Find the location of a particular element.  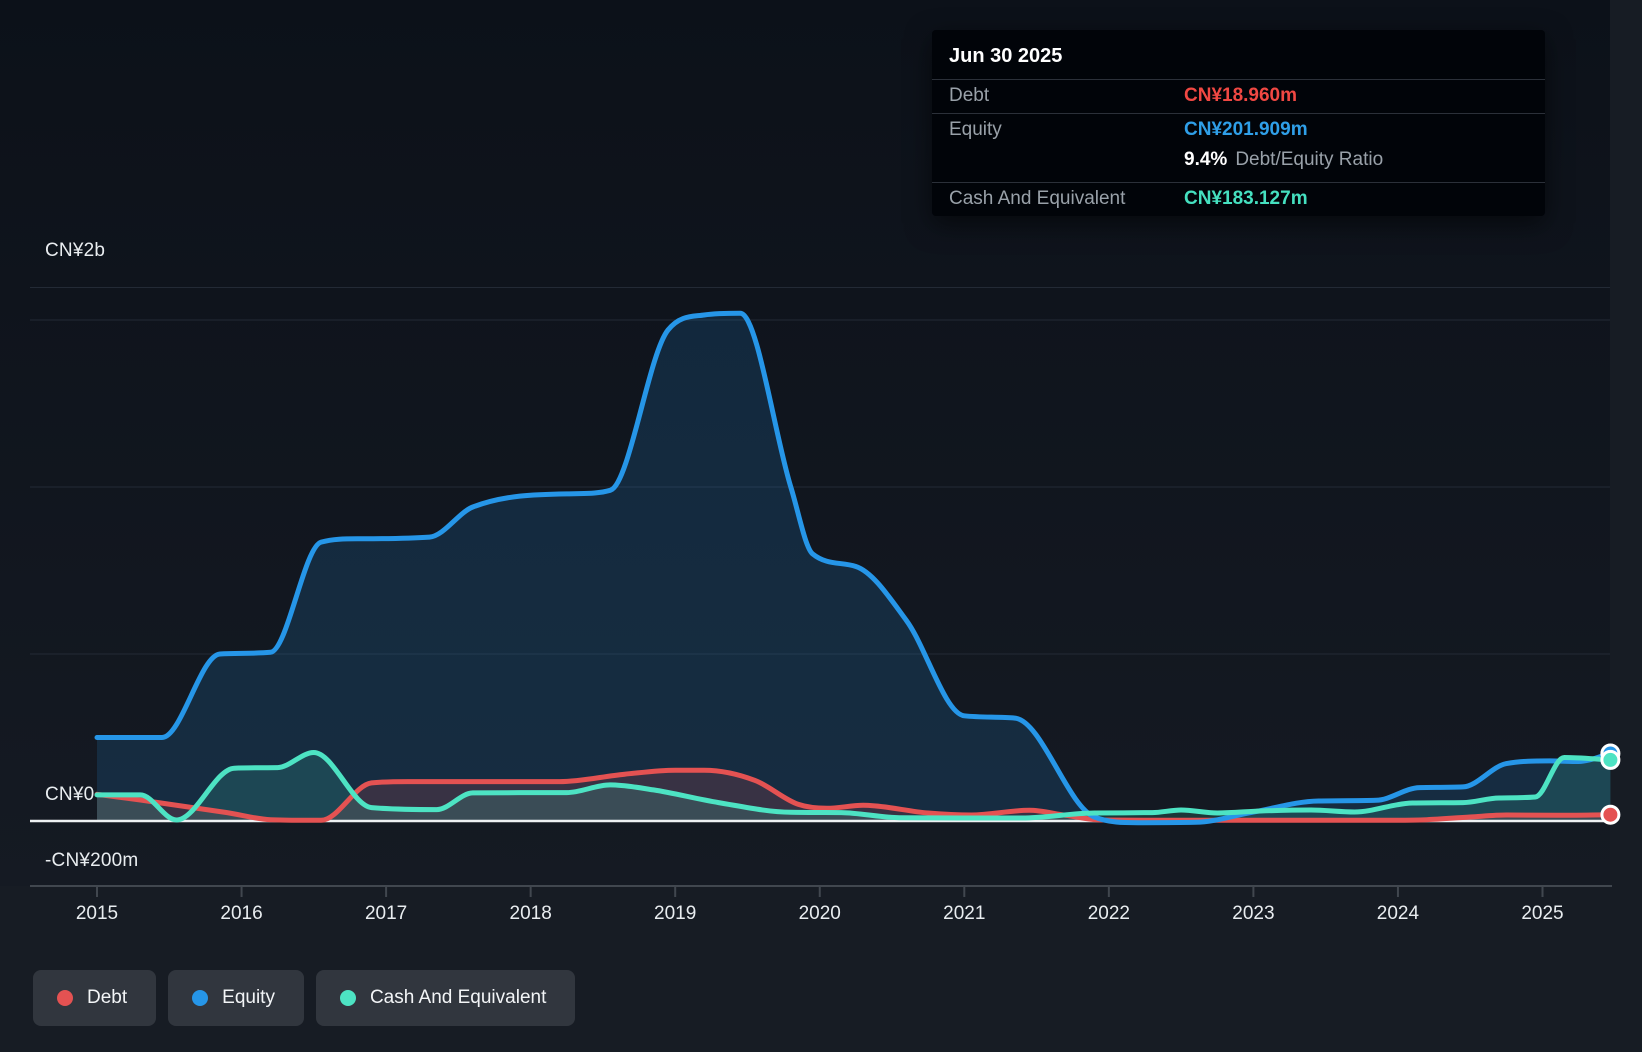

tooltip-ratio-label: Debt/Equity Ratio is located at coordinates (1309, 159).